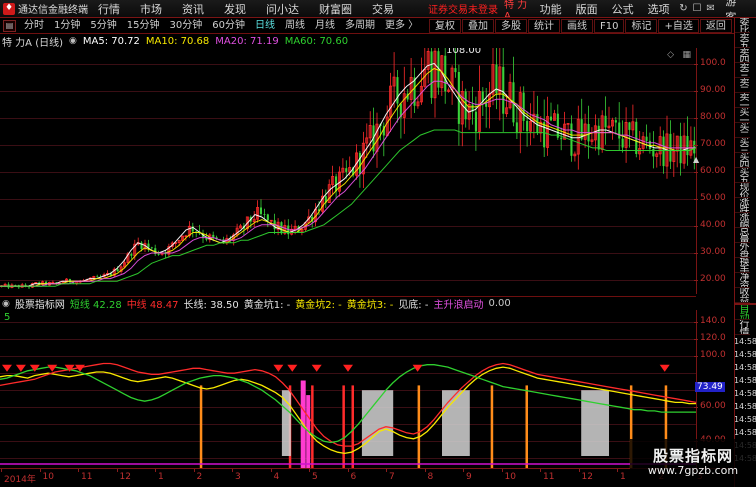 This screenshot has height=487, width=756. Describe the element at coordinates (73, 41) in the screenshot. I see `target-icon: ◉` at that location.